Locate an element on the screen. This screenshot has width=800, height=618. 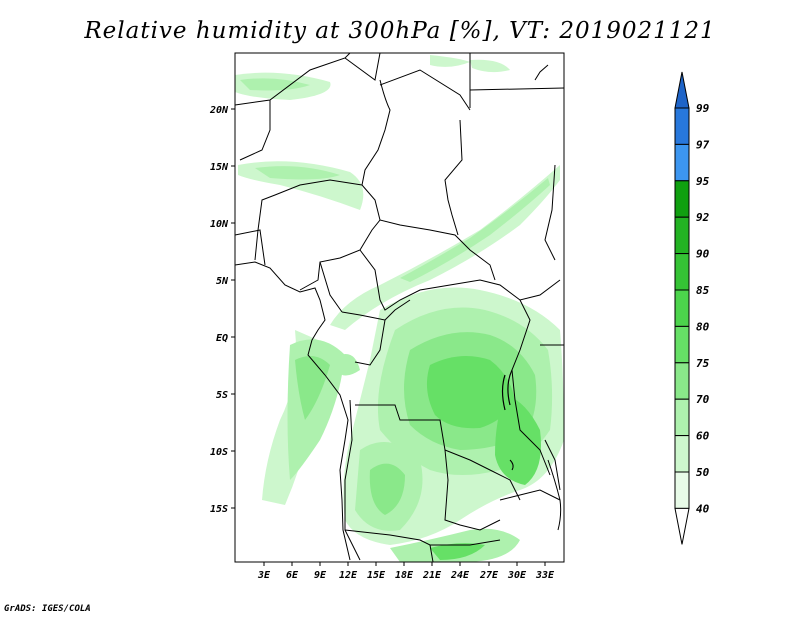
lon-label: 21E is located at coordinates (432, 575).